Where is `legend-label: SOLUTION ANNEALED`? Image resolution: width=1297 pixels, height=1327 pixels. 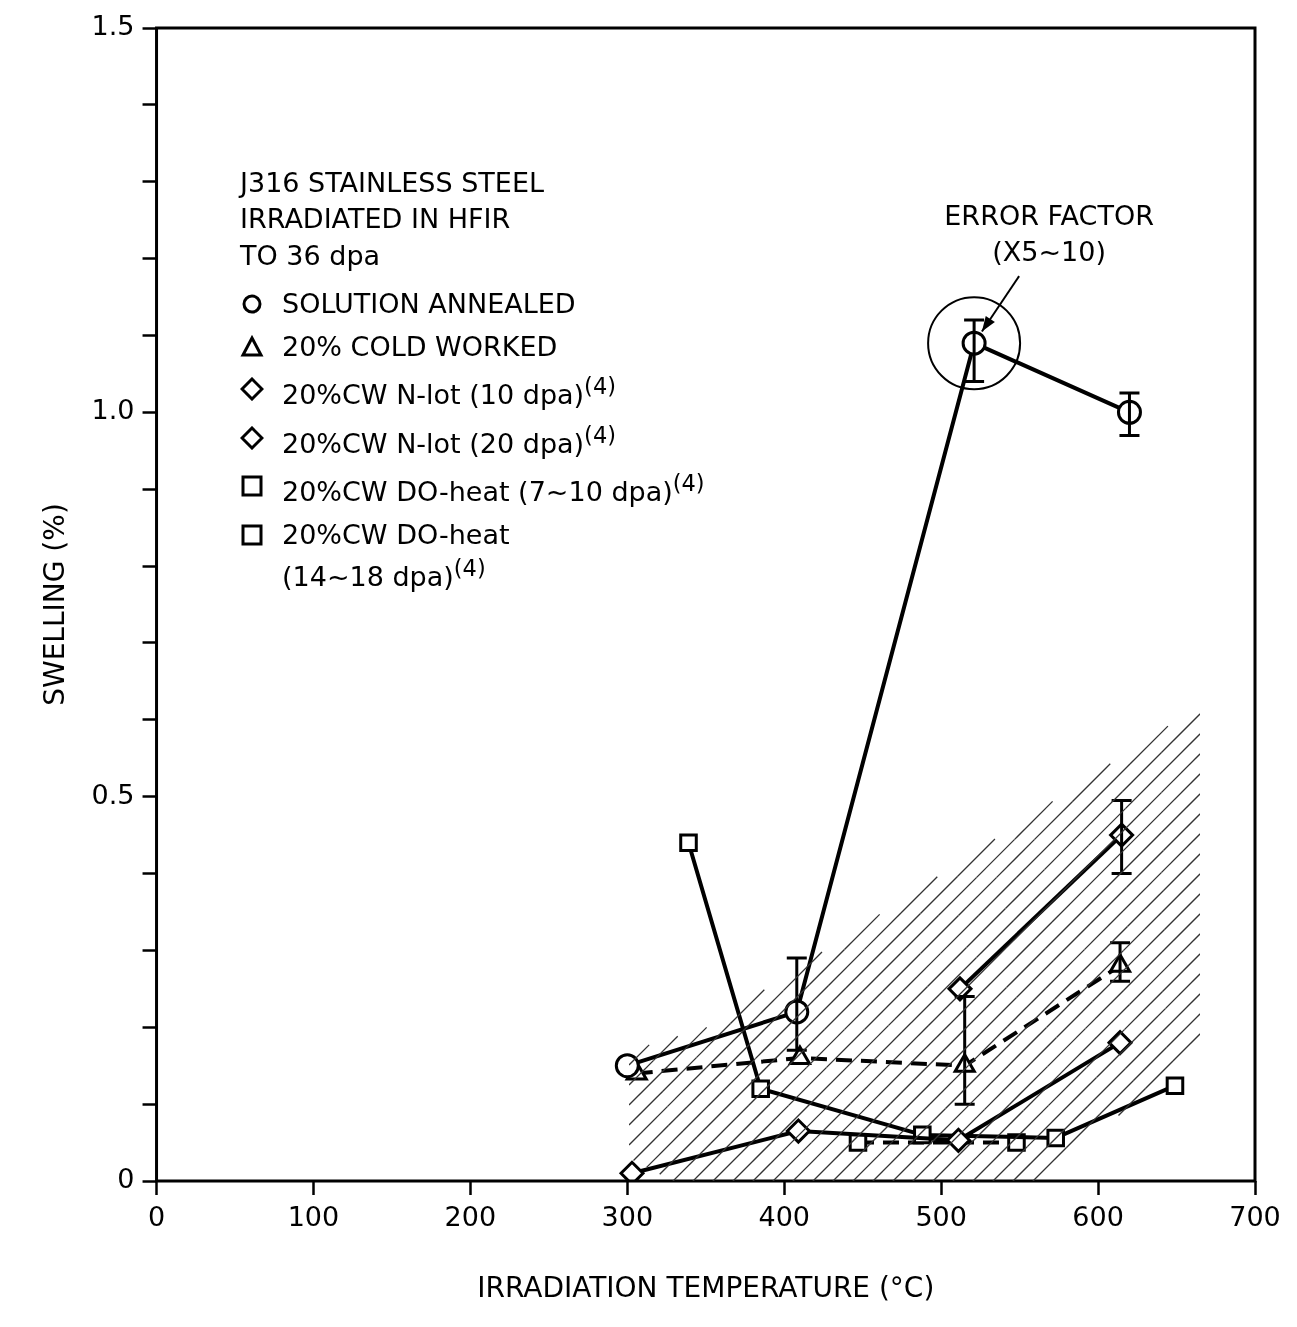 legend-label: SOLUTION ANNEALED is located at coordinates (429, 304).